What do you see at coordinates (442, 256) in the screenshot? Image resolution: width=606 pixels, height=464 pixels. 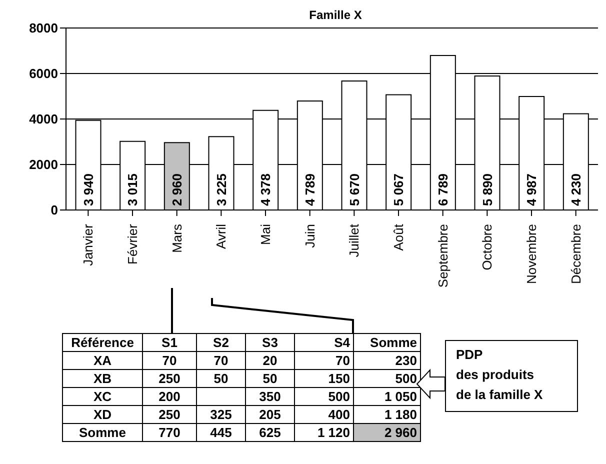 I see `x-tick-label: Septembre` at bounding box center [442, 256].